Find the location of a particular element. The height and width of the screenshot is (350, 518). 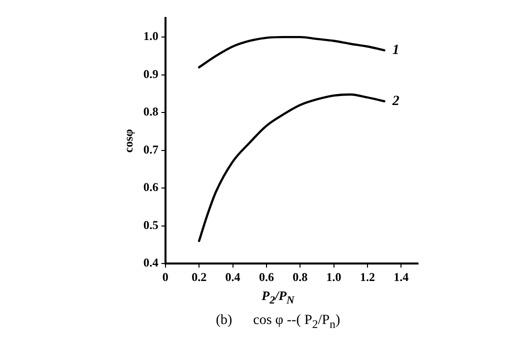

line-series is located at coordinates (292, 52).